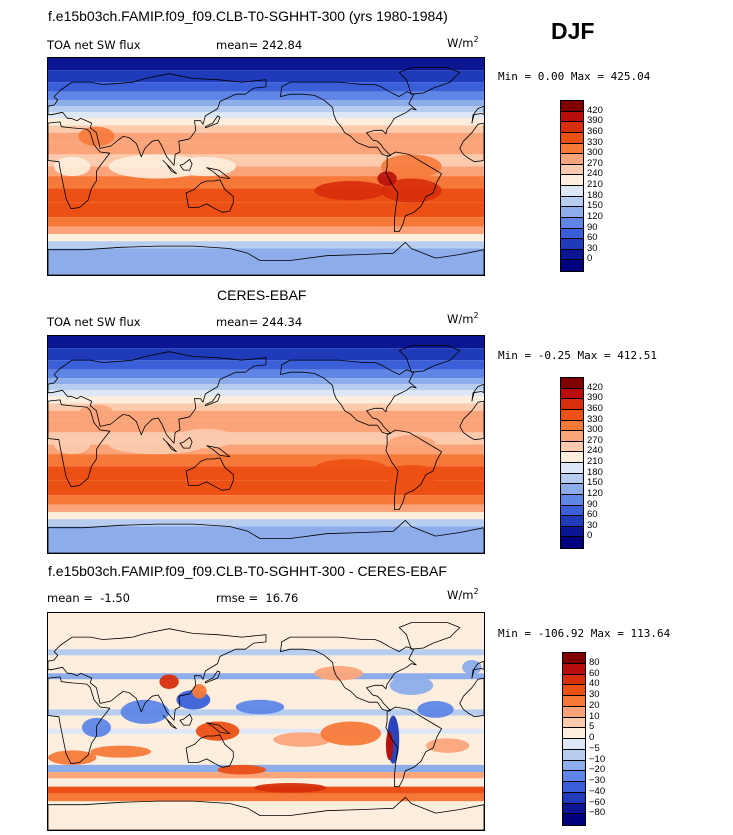 Image resolution: width=733 pixels, height=835 pixels. What do you see at coordinates (262, 295) in the screenshot?
I see `panel2-title: CERES-EBAF` at bounding box center [262, 295].